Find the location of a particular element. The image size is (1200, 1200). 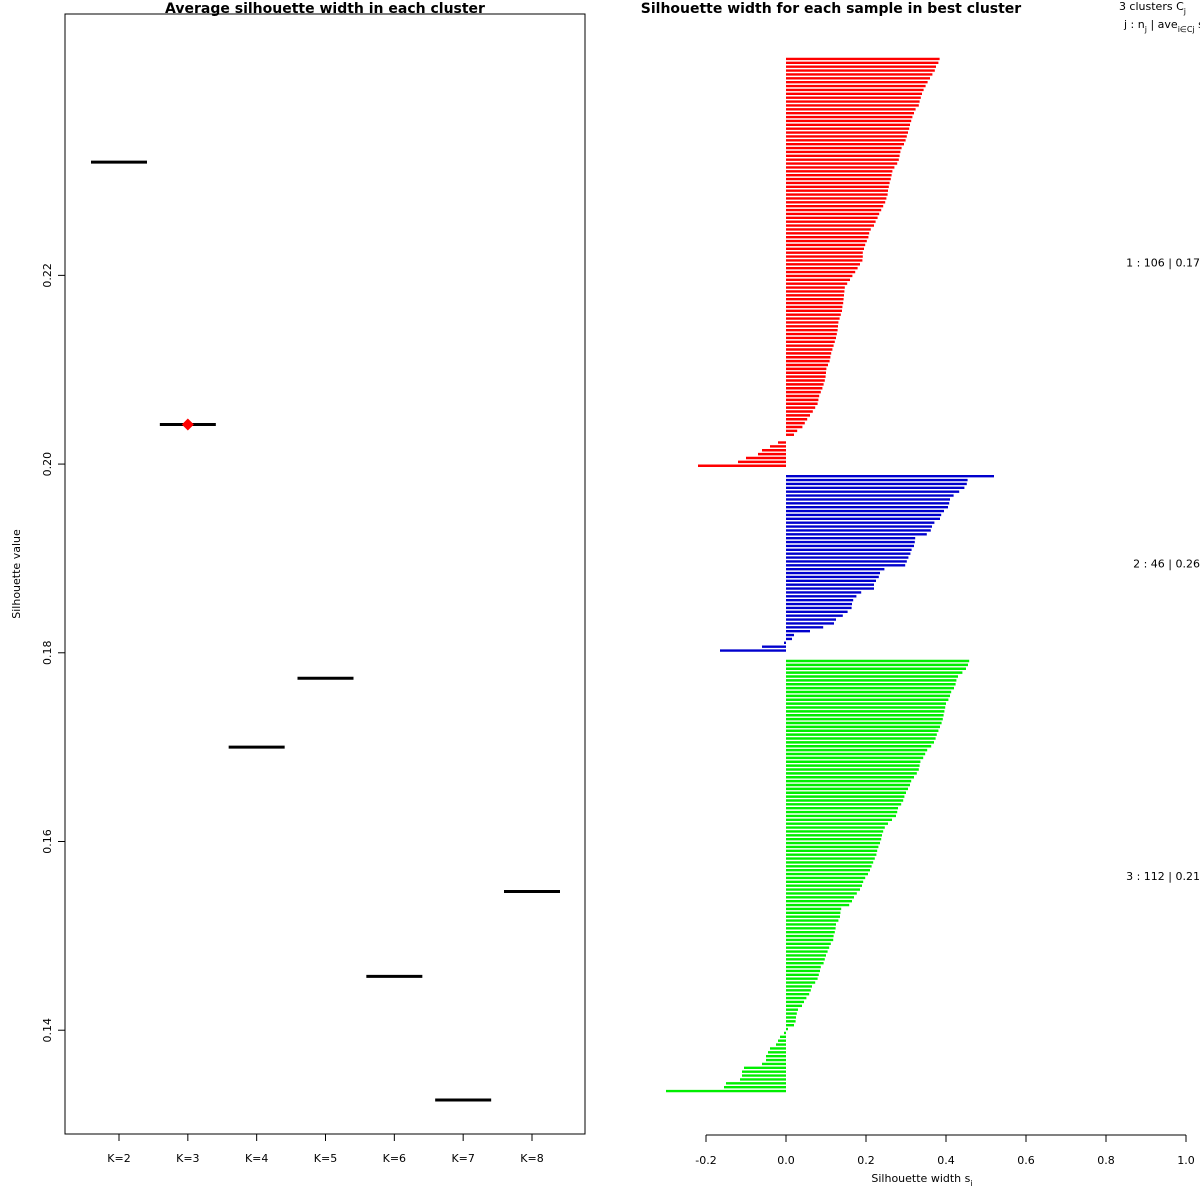

cluster-legend-header: 3 clusters Cj j : nj | avei∈Cj si is located at coordinates (1159, 17).